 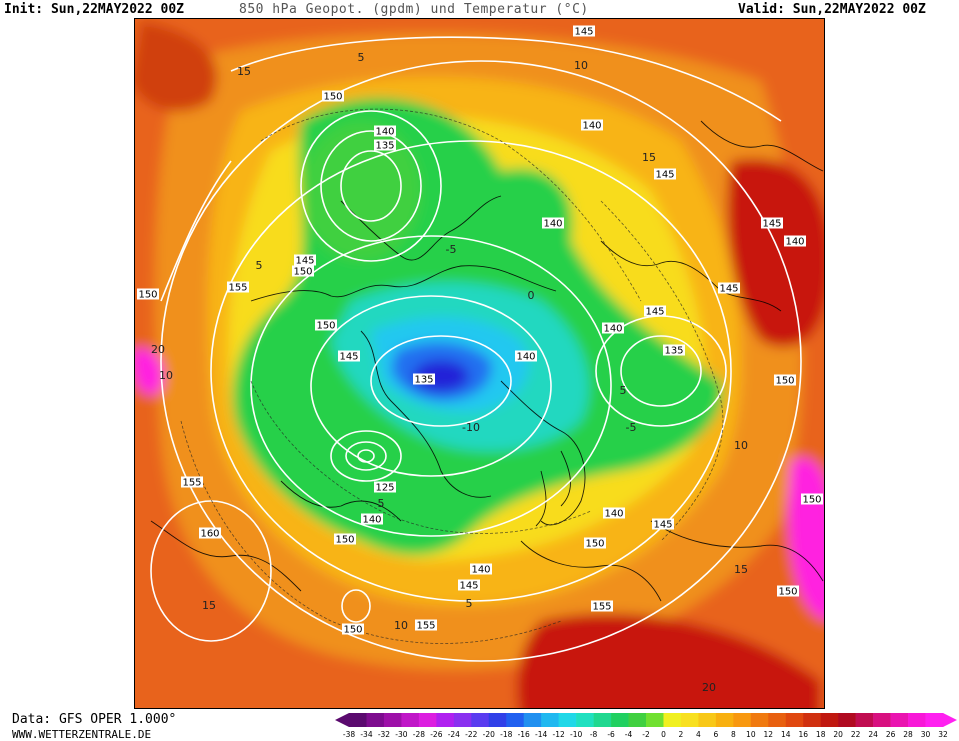 I want to click on colorbar-tick-label: 32, so click(x=943, y=734).